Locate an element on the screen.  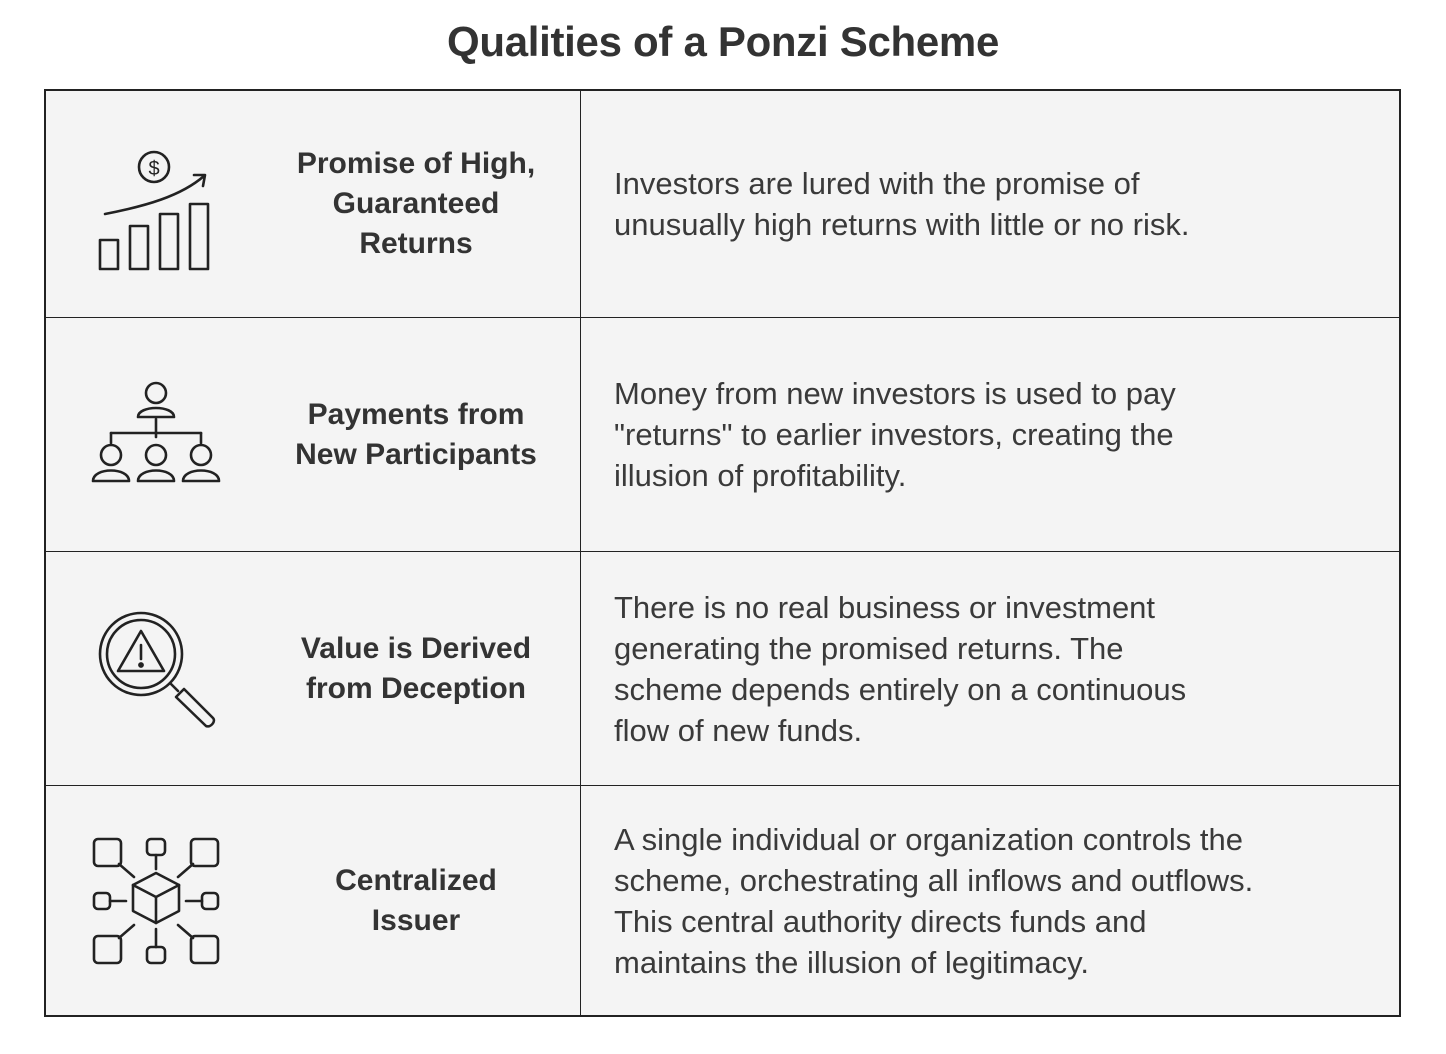
magnifier-warning-icon is located at coordinates (156, 669).